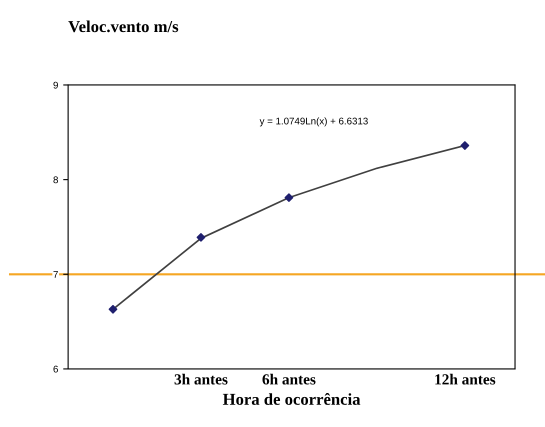 The height and width of the screenshot is (427, 545). What do you see at coordinates (289, 379) in the screenshot?
I see `x-tick-label: 6h antes` at bounding box center [289, 379].